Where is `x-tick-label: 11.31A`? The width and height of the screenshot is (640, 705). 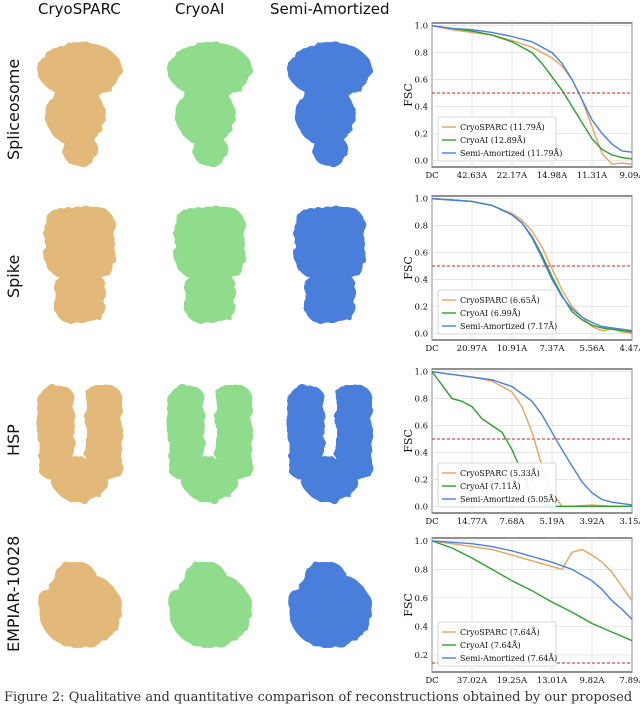 x-tick-label: 11.31A is located at coordinates (592, 176).